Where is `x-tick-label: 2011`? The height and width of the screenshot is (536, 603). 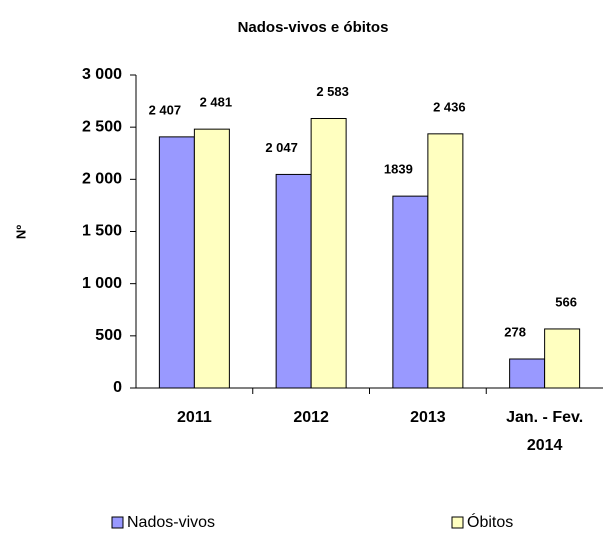 x-tick-label: 2011 is located at coordinates (194, 417).